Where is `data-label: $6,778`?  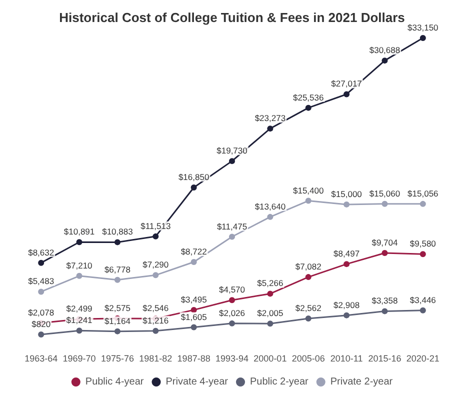
data-label: $6,778 is located at coordinates (117, 269).